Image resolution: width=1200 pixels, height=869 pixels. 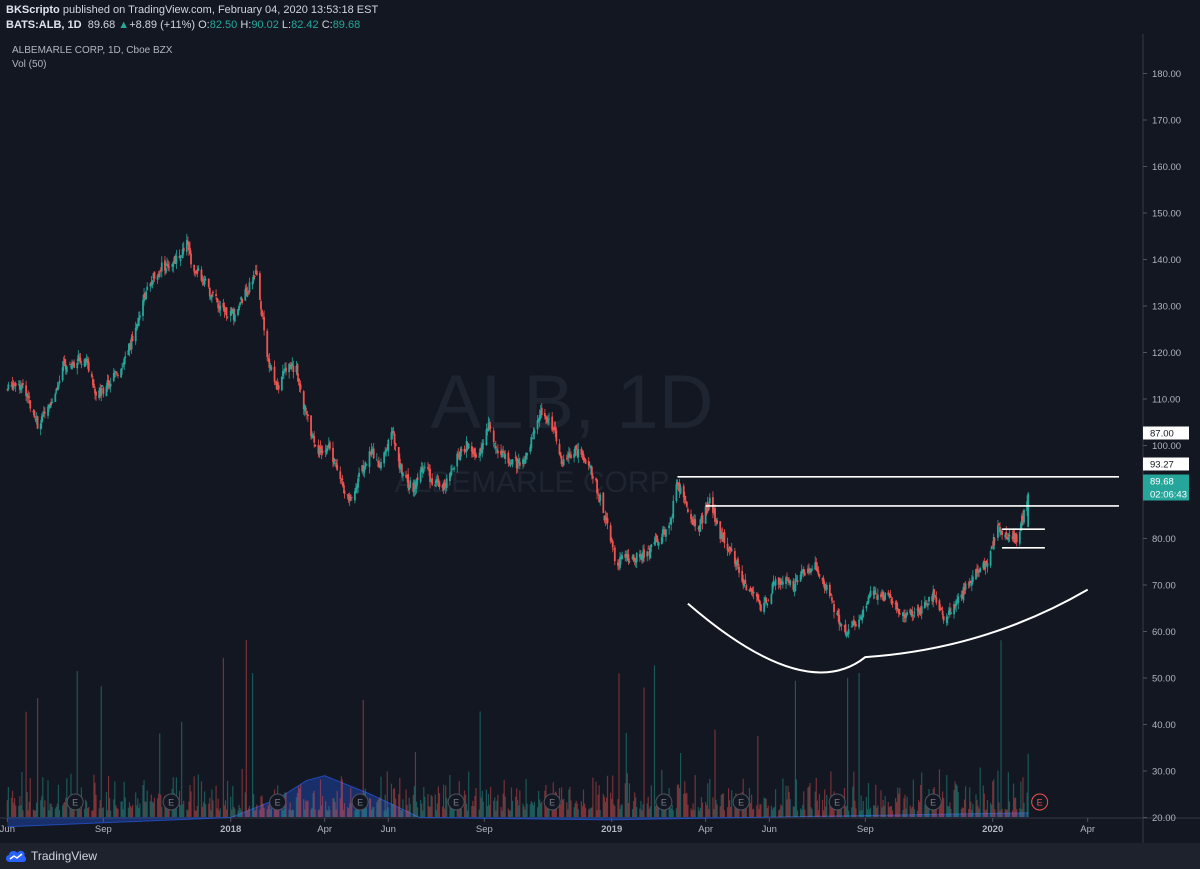 I want to click on y-tick-label: 60.00, so click(x=1164, y=632).